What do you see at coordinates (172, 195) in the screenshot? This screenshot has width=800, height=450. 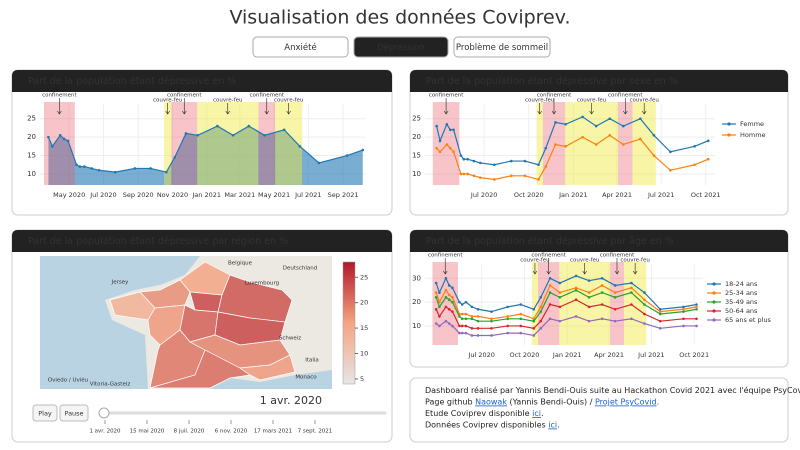 I see `x-tick-label: Nov 2020` at bounding box center [172, 195].